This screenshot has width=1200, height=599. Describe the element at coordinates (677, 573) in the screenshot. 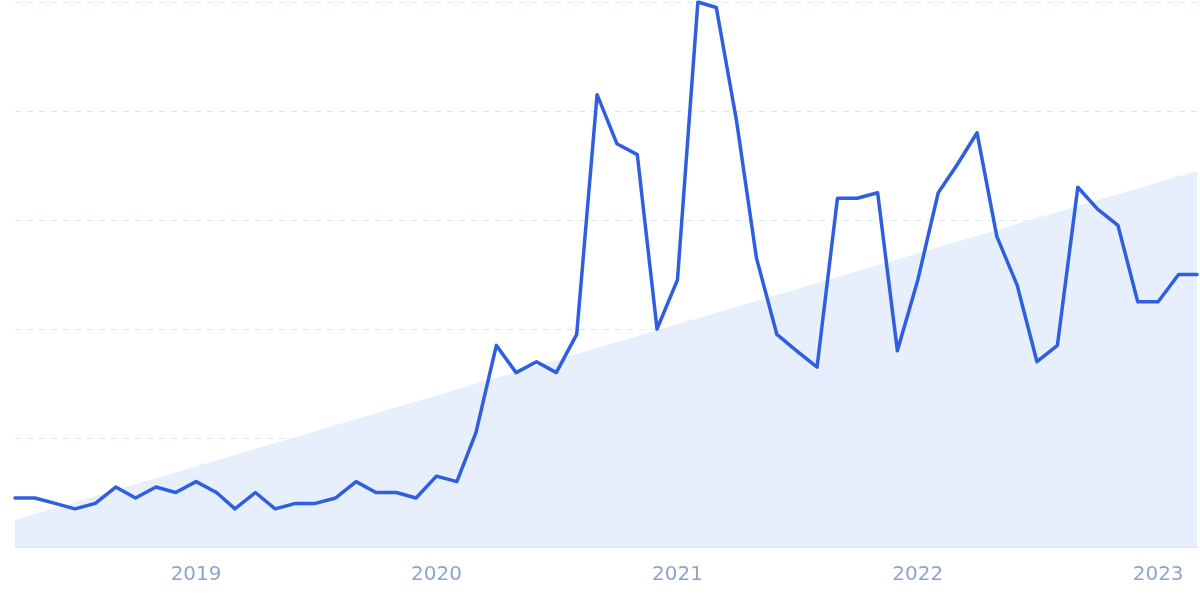

I see `x-tick-label: 2021` at that location.